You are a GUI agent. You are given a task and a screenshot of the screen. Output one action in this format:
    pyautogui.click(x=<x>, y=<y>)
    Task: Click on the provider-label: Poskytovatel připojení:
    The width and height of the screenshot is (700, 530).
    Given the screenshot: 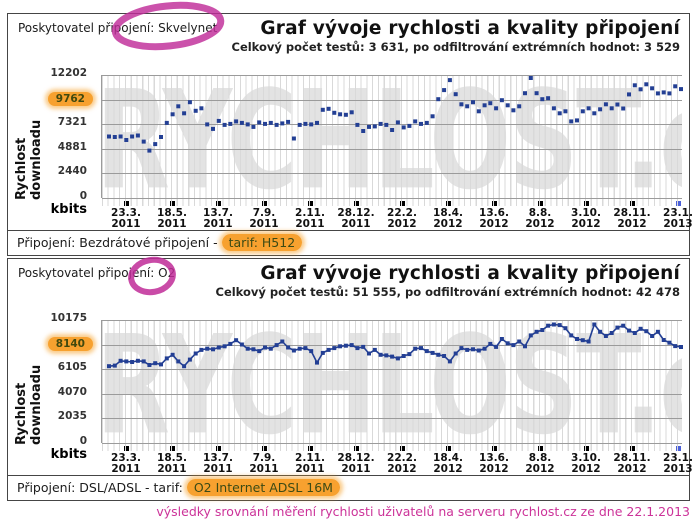 What is the action you would take?
    pyautogui.click(x=86, y=273)
    